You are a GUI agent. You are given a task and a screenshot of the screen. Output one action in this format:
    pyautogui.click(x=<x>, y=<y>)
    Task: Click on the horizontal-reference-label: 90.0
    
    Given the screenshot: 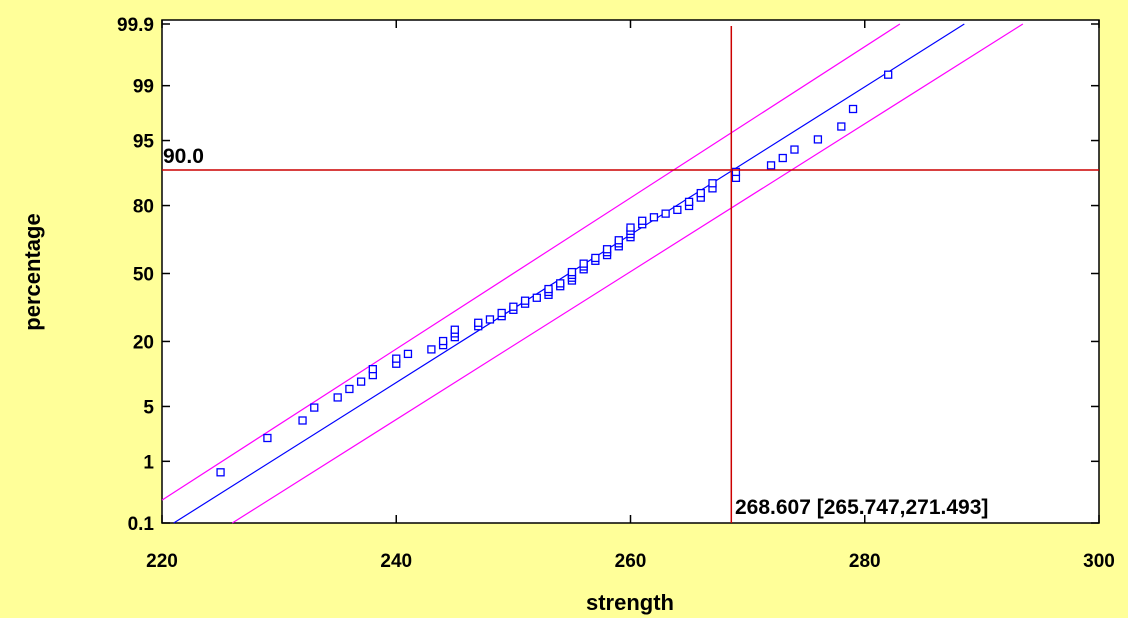 What is the action you would take?
    pyautogui.click(x=183, y=156)
    